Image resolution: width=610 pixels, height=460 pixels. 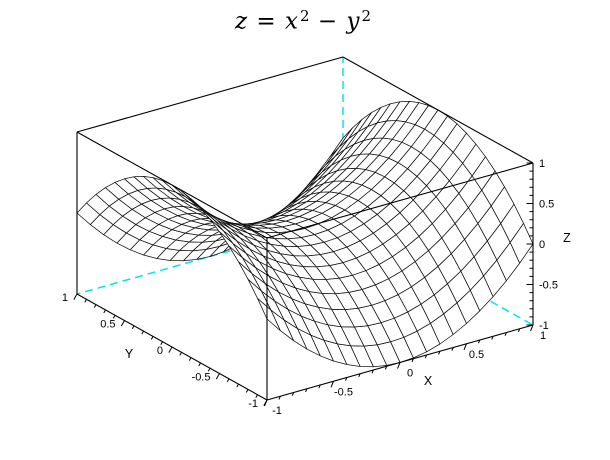 I want to click on z-axis-tick-label: -0.5, so click(x=548, y=286).